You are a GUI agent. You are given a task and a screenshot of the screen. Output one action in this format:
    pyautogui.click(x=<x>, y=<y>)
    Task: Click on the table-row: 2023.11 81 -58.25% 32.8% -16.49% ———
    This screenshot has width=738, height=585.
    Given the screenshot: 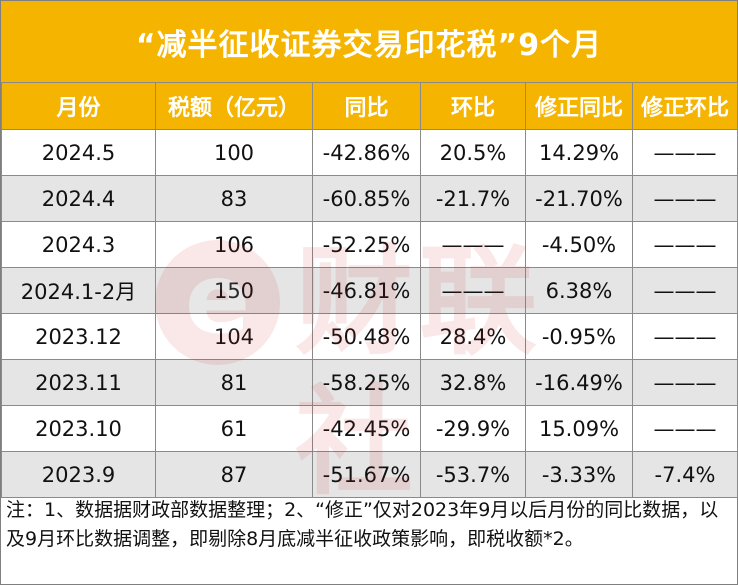 What is the action you would take?
    pyautogui.click(x=369, y=382)
    